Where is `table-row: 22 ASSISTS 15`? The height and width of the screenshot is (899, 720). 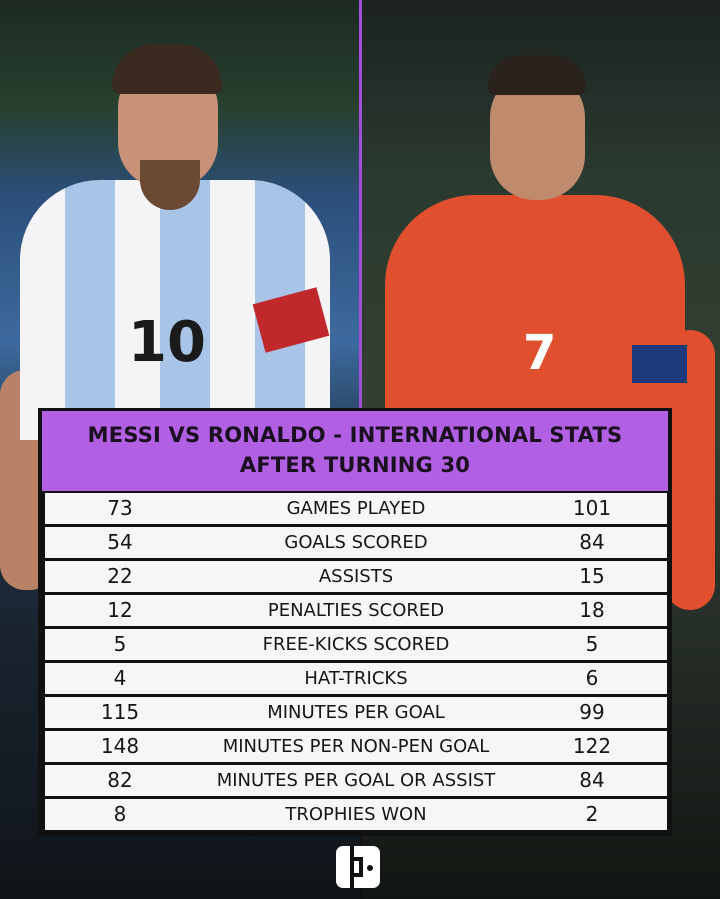 table-row: 22 ASSISTS 15 is located at coordinates (356, 576).